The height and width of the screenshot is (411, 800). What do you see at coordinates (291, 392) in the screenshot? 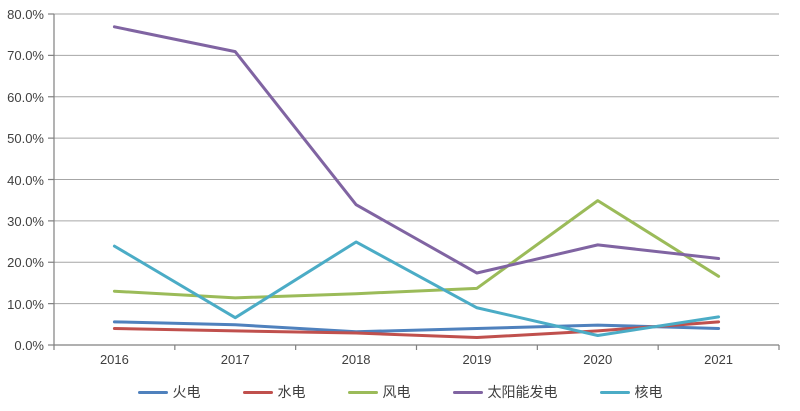
I see `legend-label: 水电` at bounding box center [291, 392].